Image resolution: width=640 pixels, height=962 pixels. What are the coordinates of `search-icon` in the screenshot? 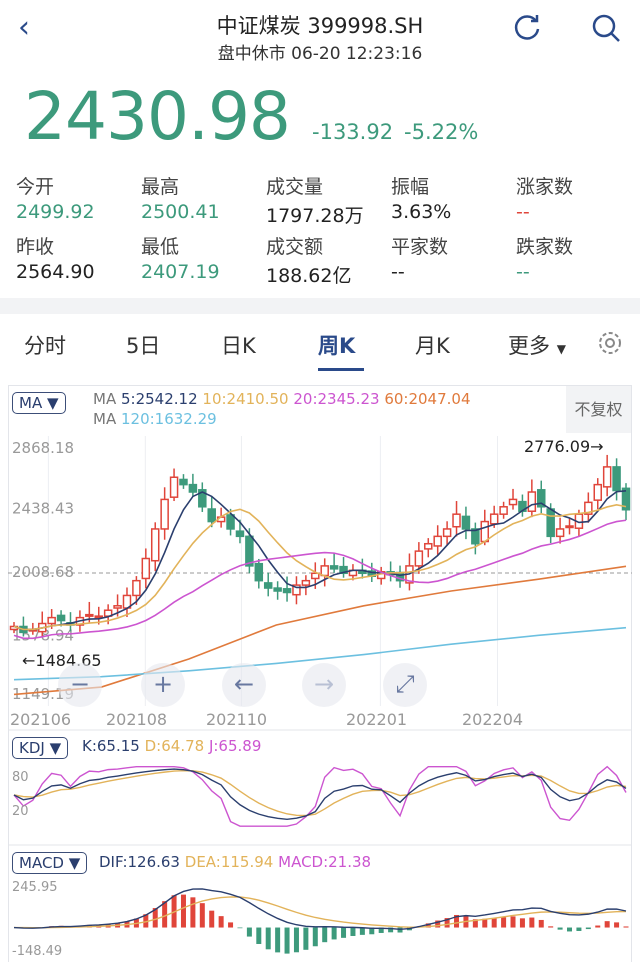 It's located at (606, 30).